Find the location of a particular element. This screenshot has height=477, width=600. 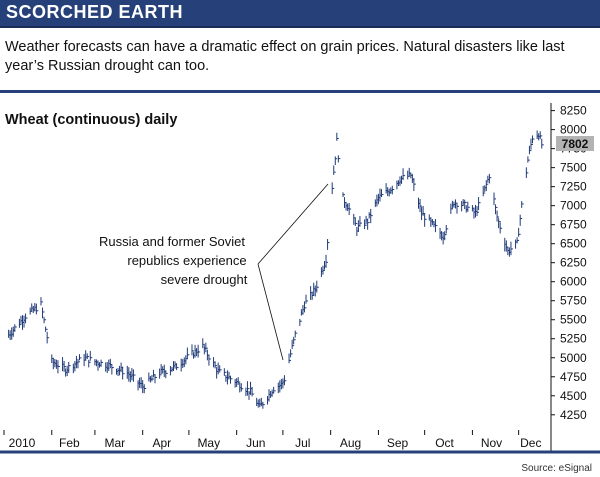

header-banner: SCORCHED EARTH is located at coordinates (300, 14).